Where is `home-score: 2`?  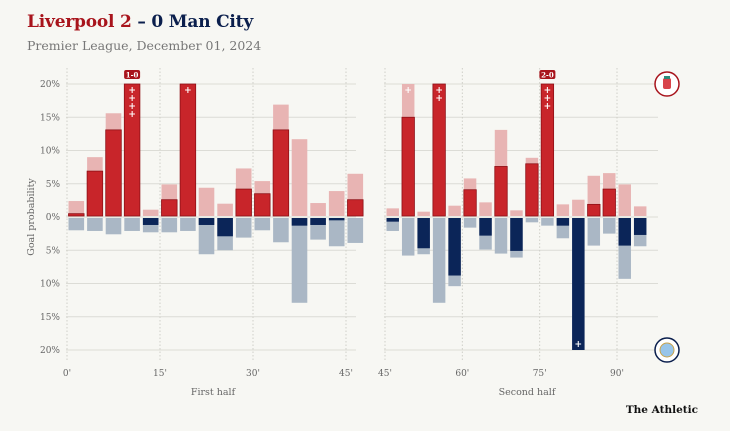 home-score: 2 is located at coordinates (126, 22).